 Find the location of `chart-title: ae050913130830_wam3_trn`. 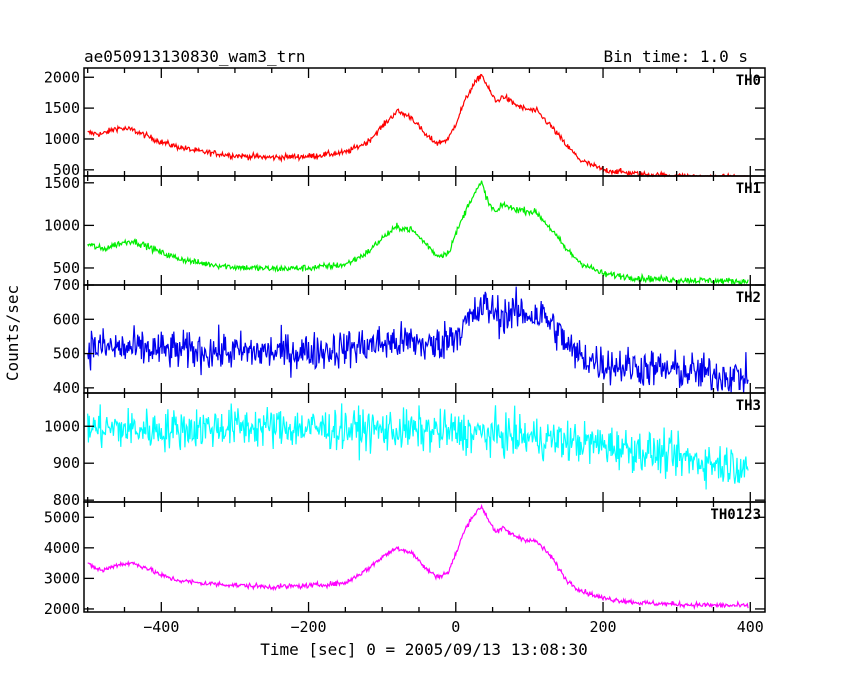

chart-title: ae050913130830_wam3_trn is located at coordinates (195, 56).